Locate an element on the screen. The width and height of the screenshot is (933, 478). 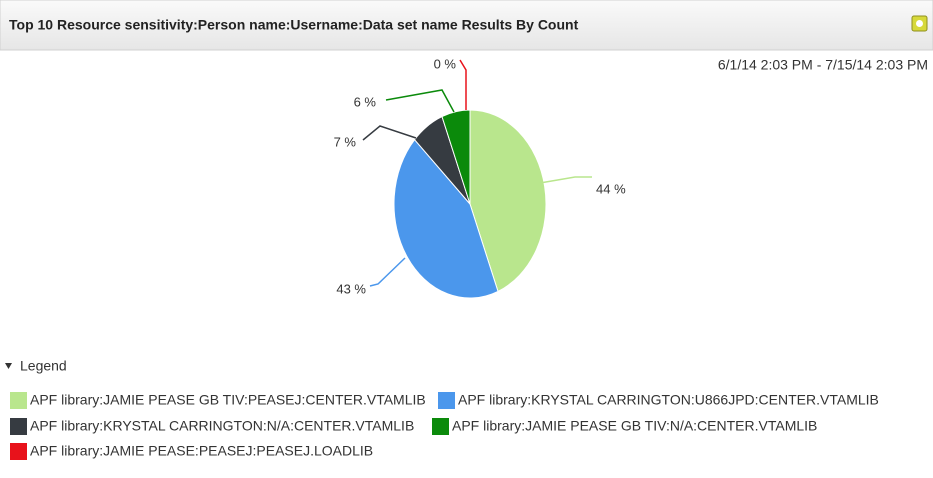
header-bar is located at coordinates (466, 25).